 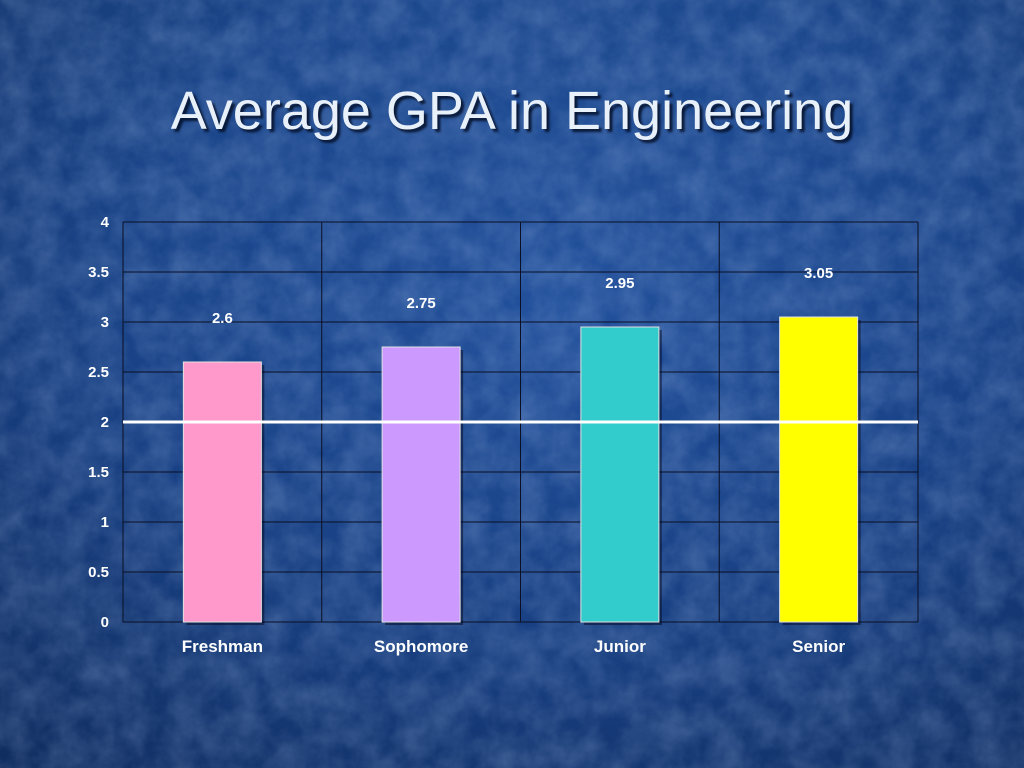 What do you see at coordinates (105, 622) in the screenshot?
I see `y-tick-label: 0` at bounding box center [105, 622].